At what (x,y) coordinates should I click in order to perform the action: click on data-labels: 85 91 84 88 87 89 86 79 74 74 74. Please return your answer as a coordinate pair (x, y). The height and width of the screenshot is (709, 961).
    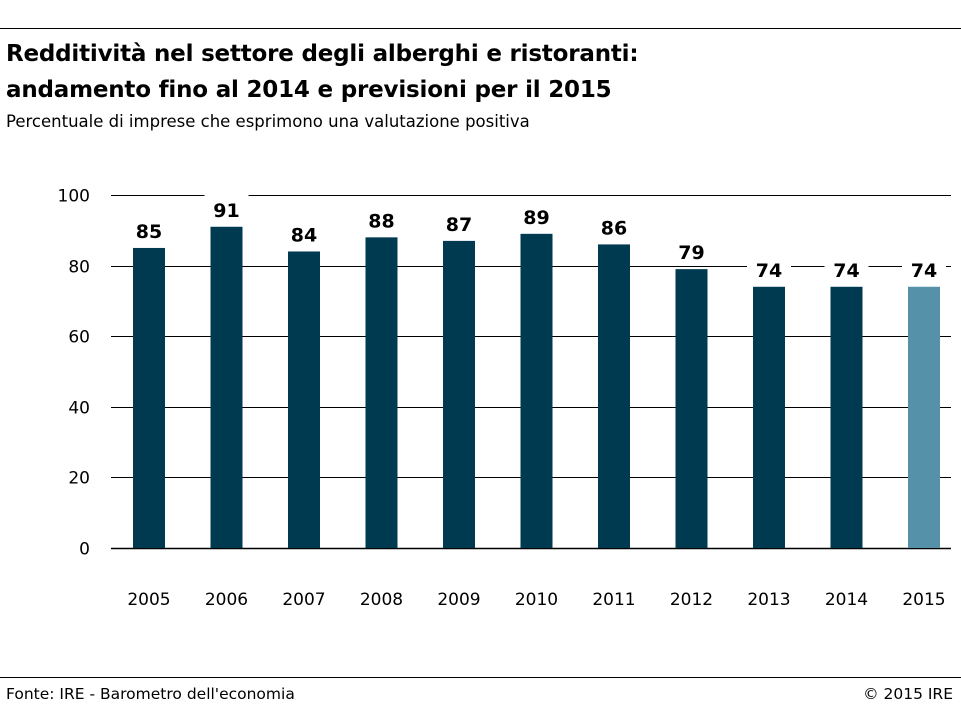
    Looking at the image, I should click on (536, 238).